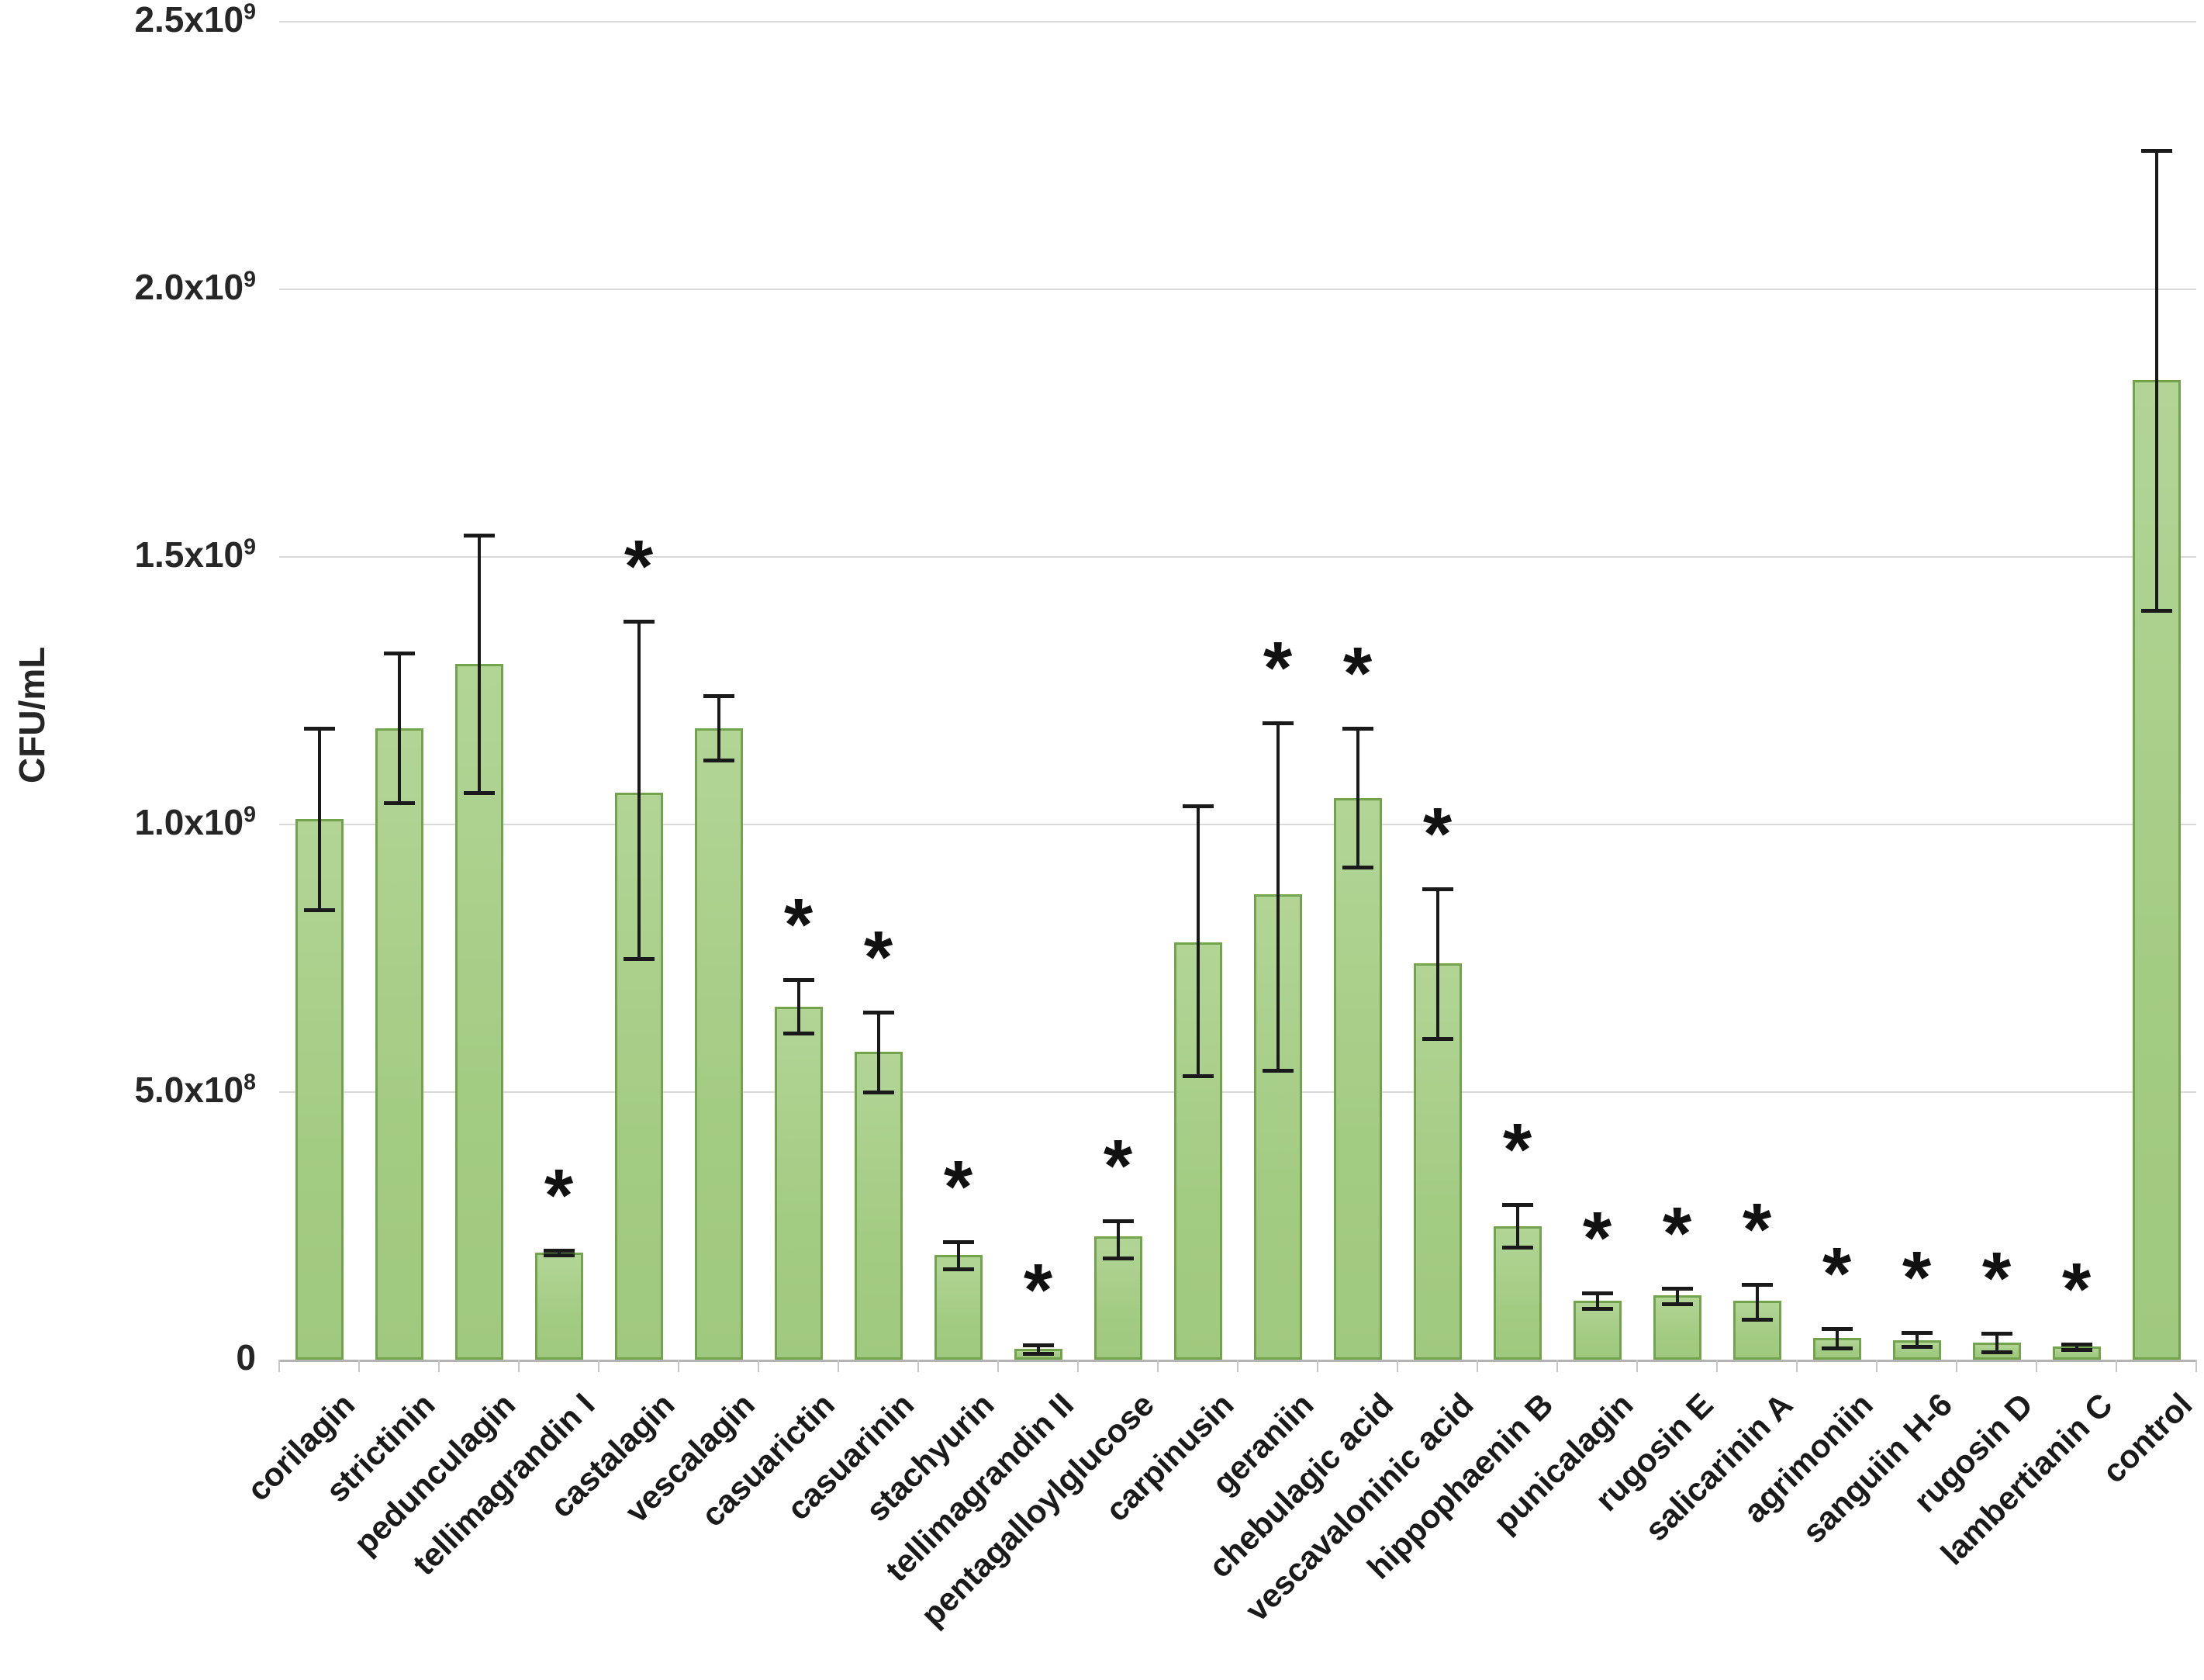  Describe the element at coordinates (399, 1044) in the screenshot. I see `bar-strictinin` at that location.